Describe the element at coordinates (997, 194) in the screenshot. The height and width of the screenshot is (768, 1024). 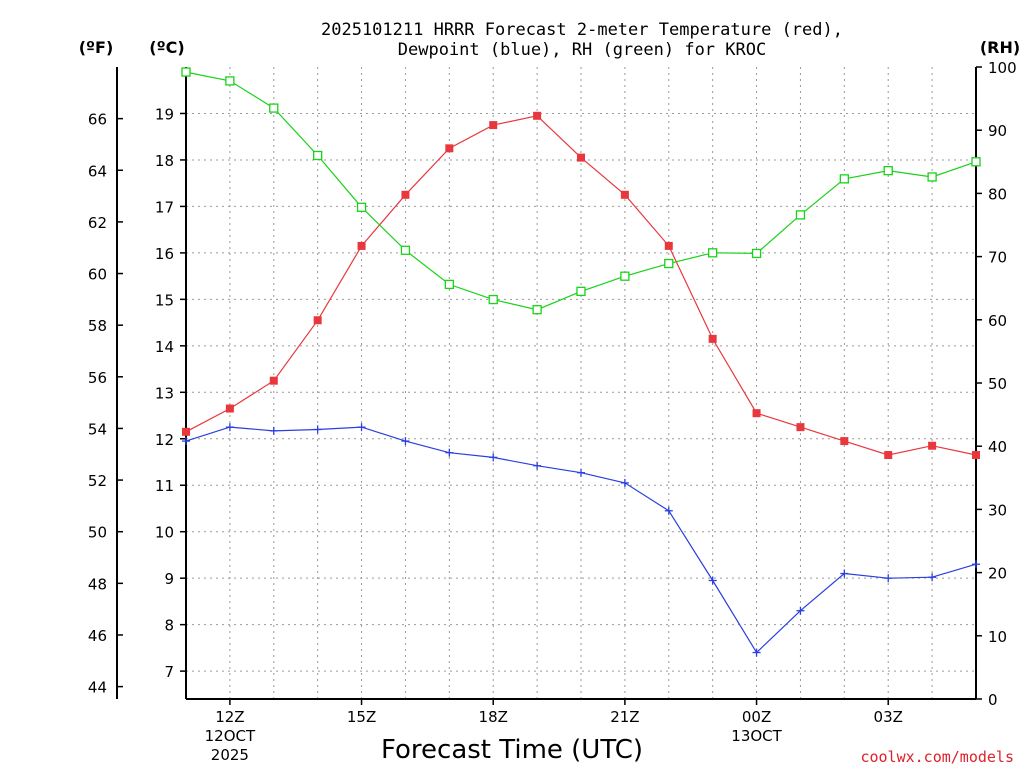
I see `rh-tick-label: 80` at that location.